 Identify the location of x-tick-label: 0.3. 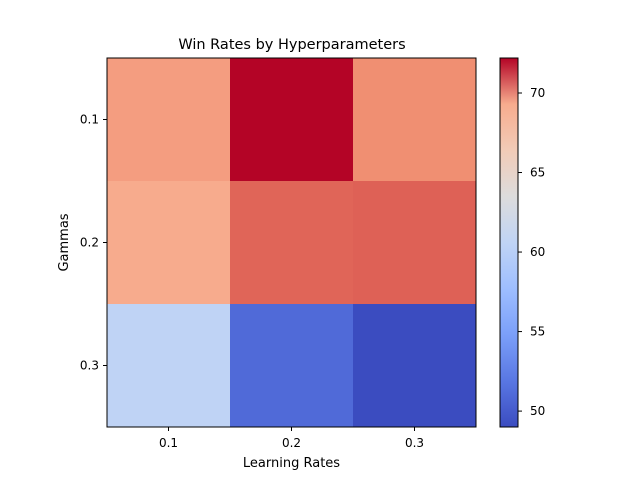
(414, 443).